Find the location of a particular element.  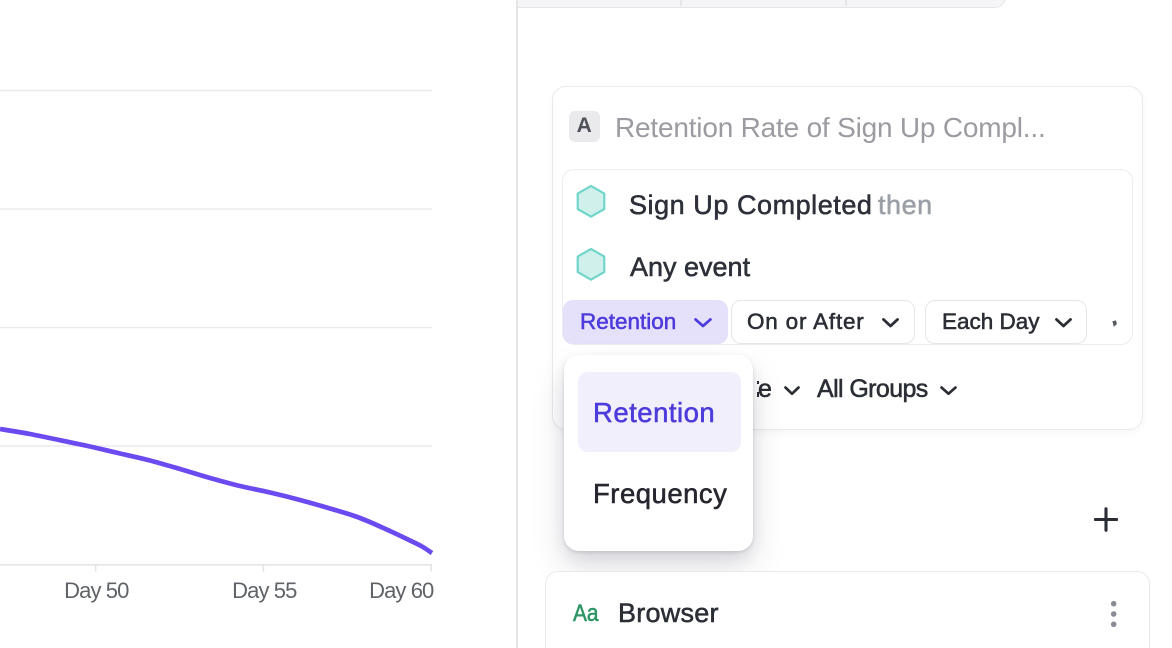

svg-text: Day 60 is located at coordinates (401, 590).